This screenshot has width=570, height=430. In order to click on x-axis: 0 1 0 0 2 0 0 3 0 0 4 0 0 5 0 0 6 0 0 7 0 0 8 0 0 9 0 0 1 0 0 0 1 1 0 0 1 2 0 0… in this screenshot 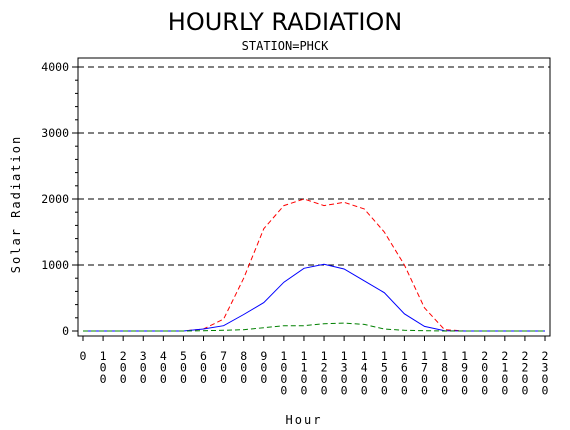, I will do `click(314, 367)`.